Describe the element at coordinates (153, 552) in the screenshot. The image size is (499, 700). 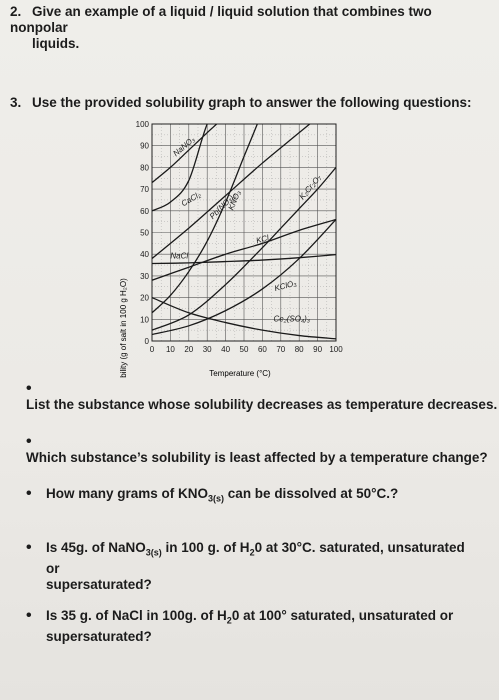
I see `bullet-4-sub: 3(s)` at that location.